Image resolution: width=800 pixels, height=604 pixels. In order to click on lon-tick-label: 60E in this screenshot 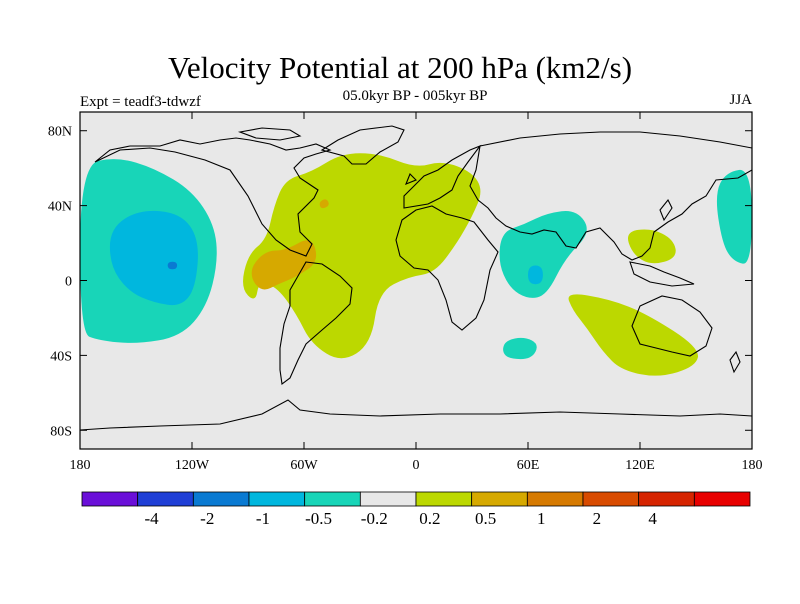, I will do `click(528, 465)`.